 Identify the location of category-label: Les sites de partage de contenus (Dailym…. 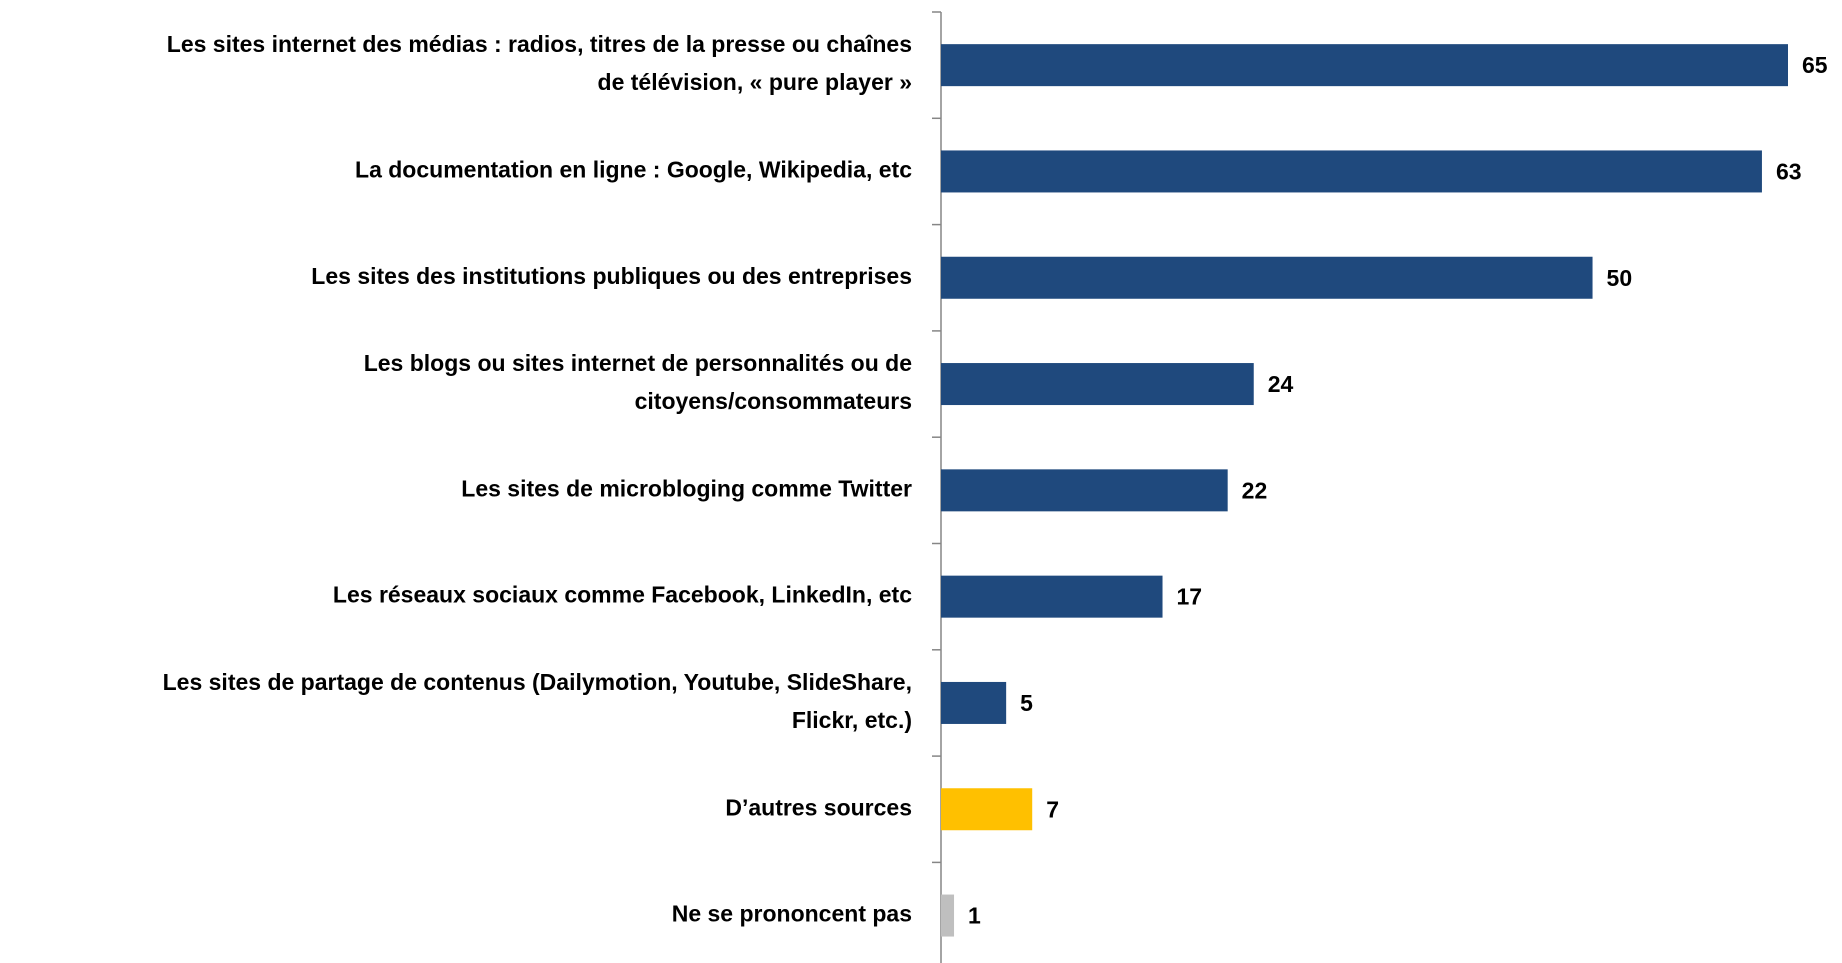
(537, 701).